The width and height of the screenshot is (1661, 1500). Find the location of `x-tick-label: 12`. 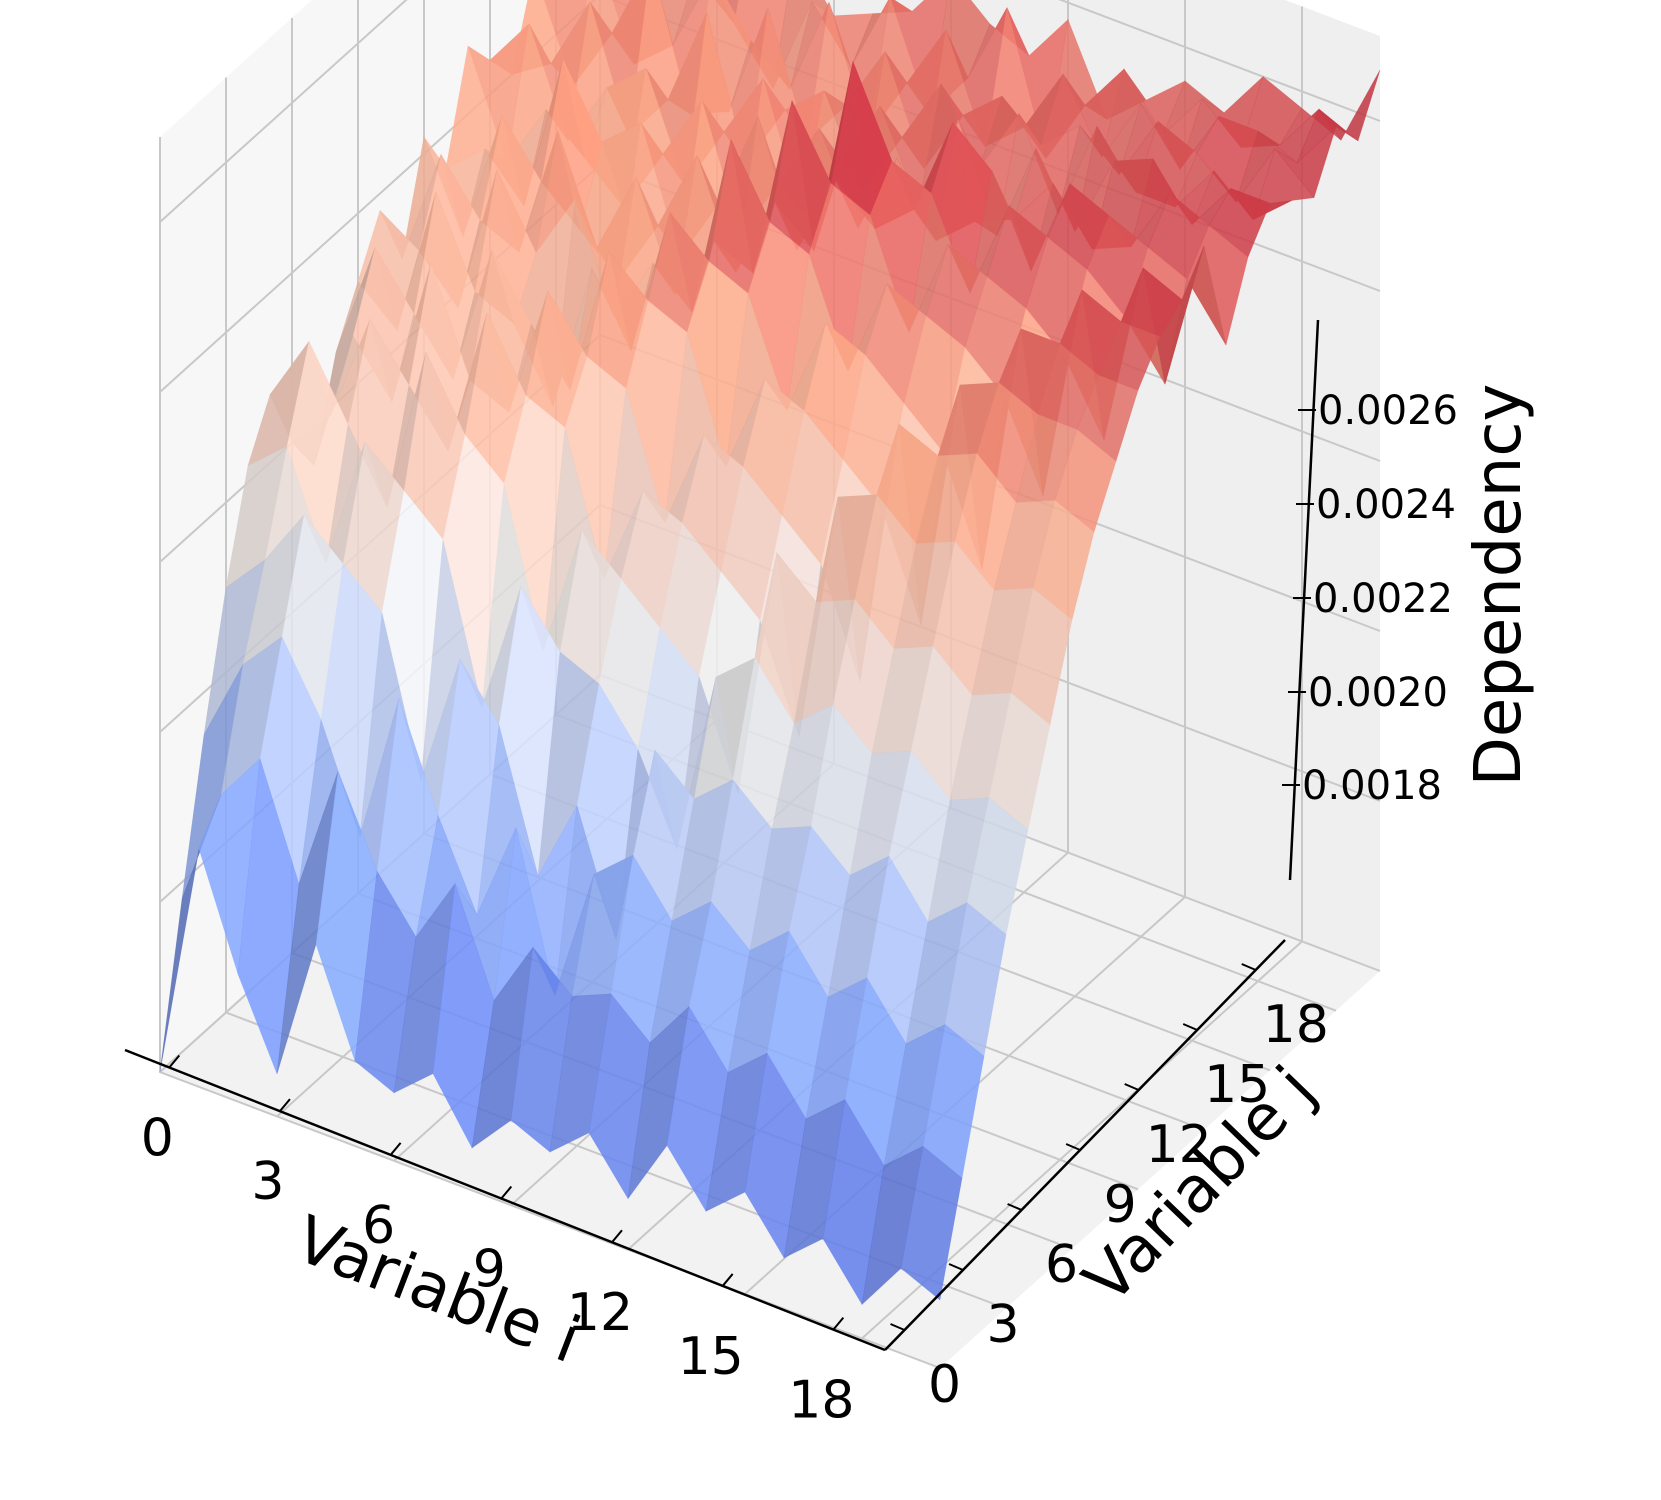

x-tick-label: 12 is located at coordinates (600, 1313).